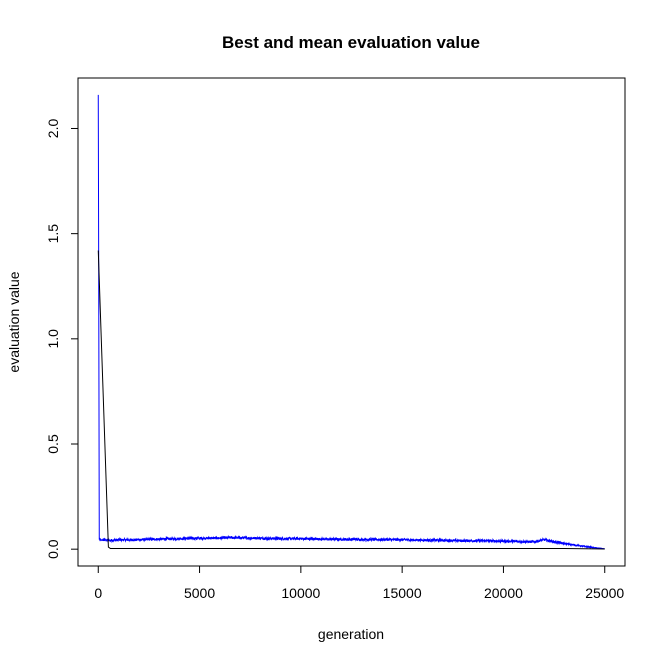  I want to click on x-tick-label: 20000, so click(503, 593).